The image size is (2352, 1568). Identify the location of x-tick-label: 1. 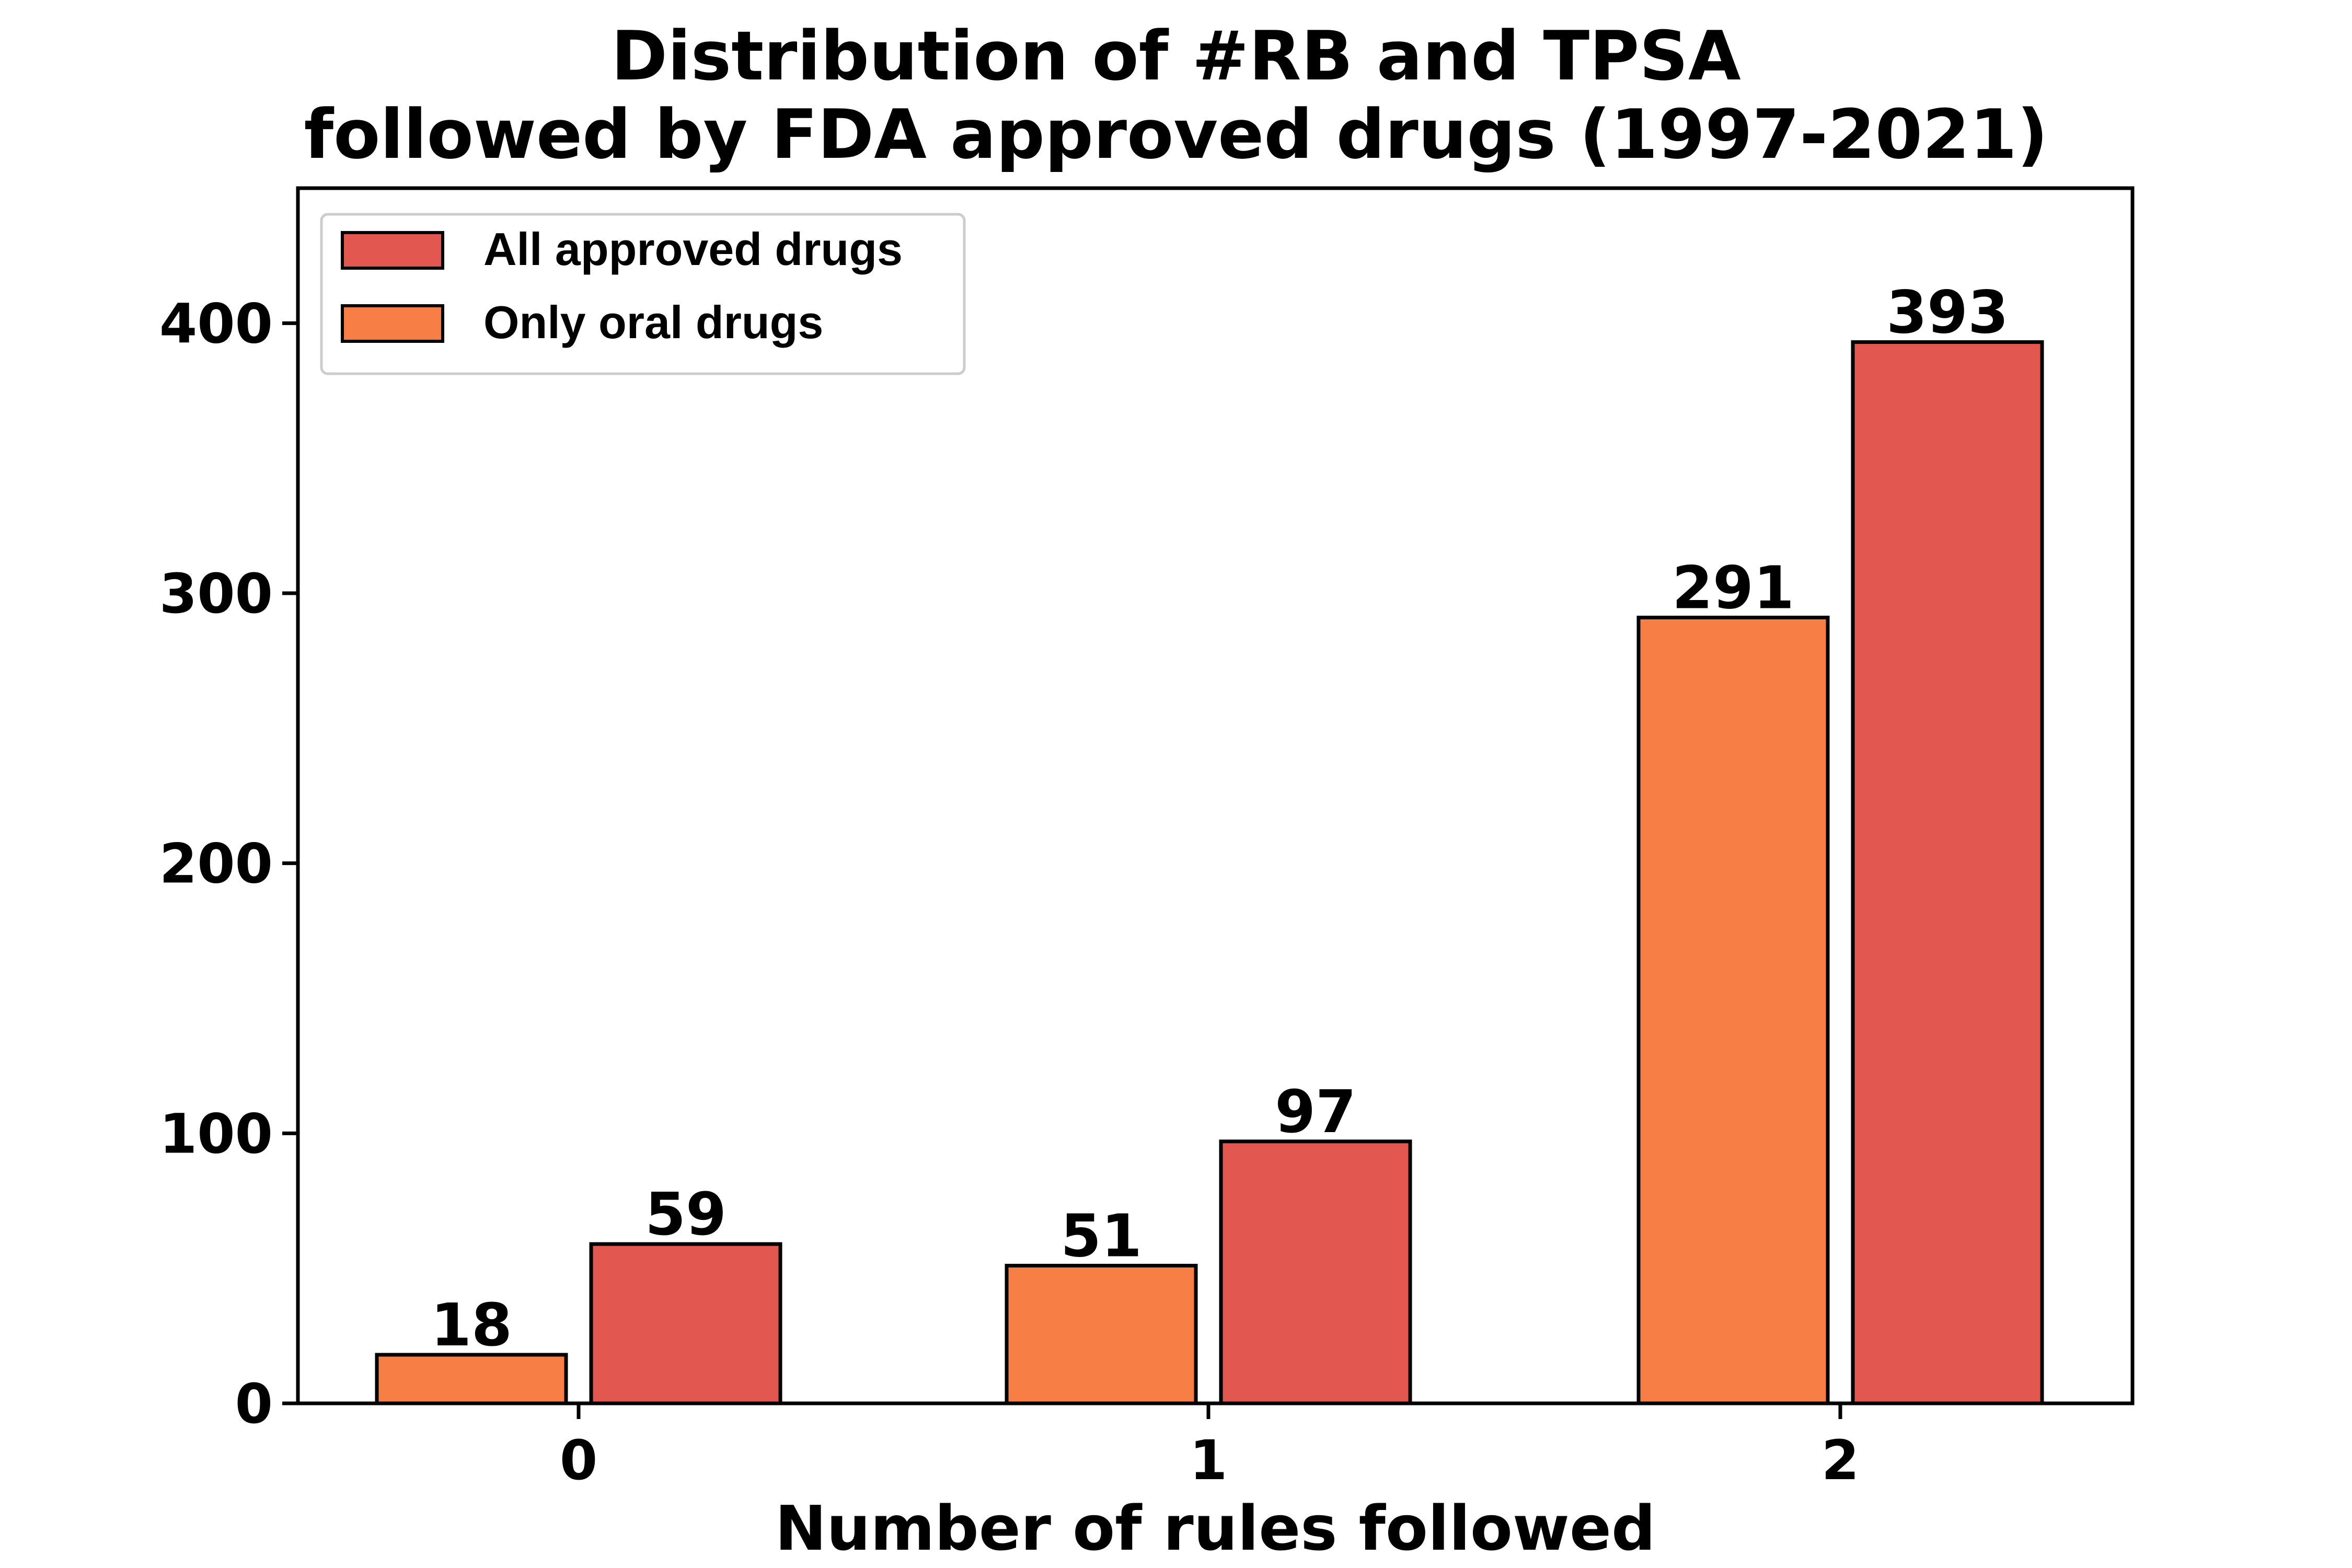
(1208, 1460).